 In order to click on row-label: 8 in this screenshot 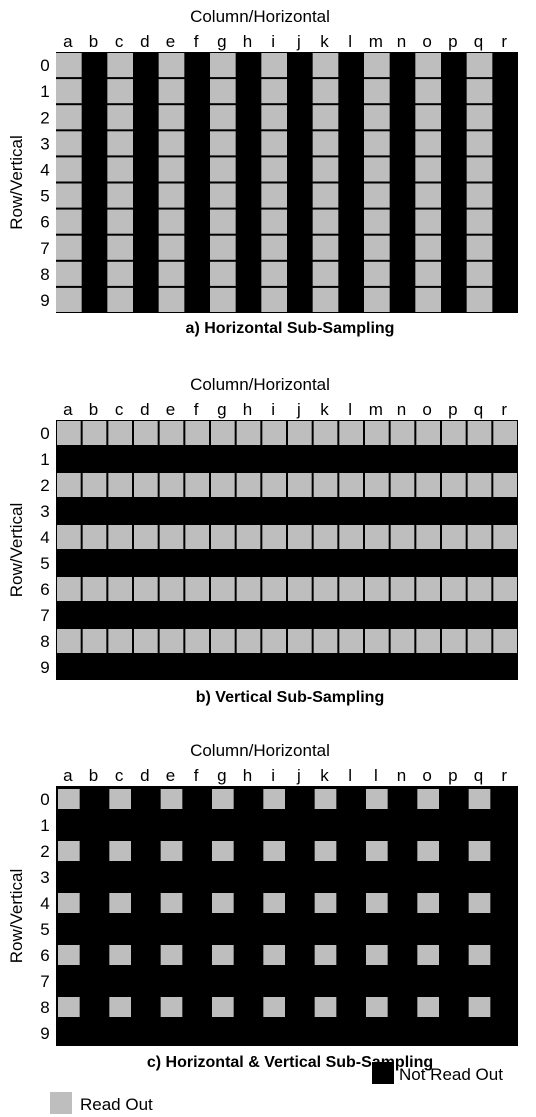, I will do `click(44, 274)`.